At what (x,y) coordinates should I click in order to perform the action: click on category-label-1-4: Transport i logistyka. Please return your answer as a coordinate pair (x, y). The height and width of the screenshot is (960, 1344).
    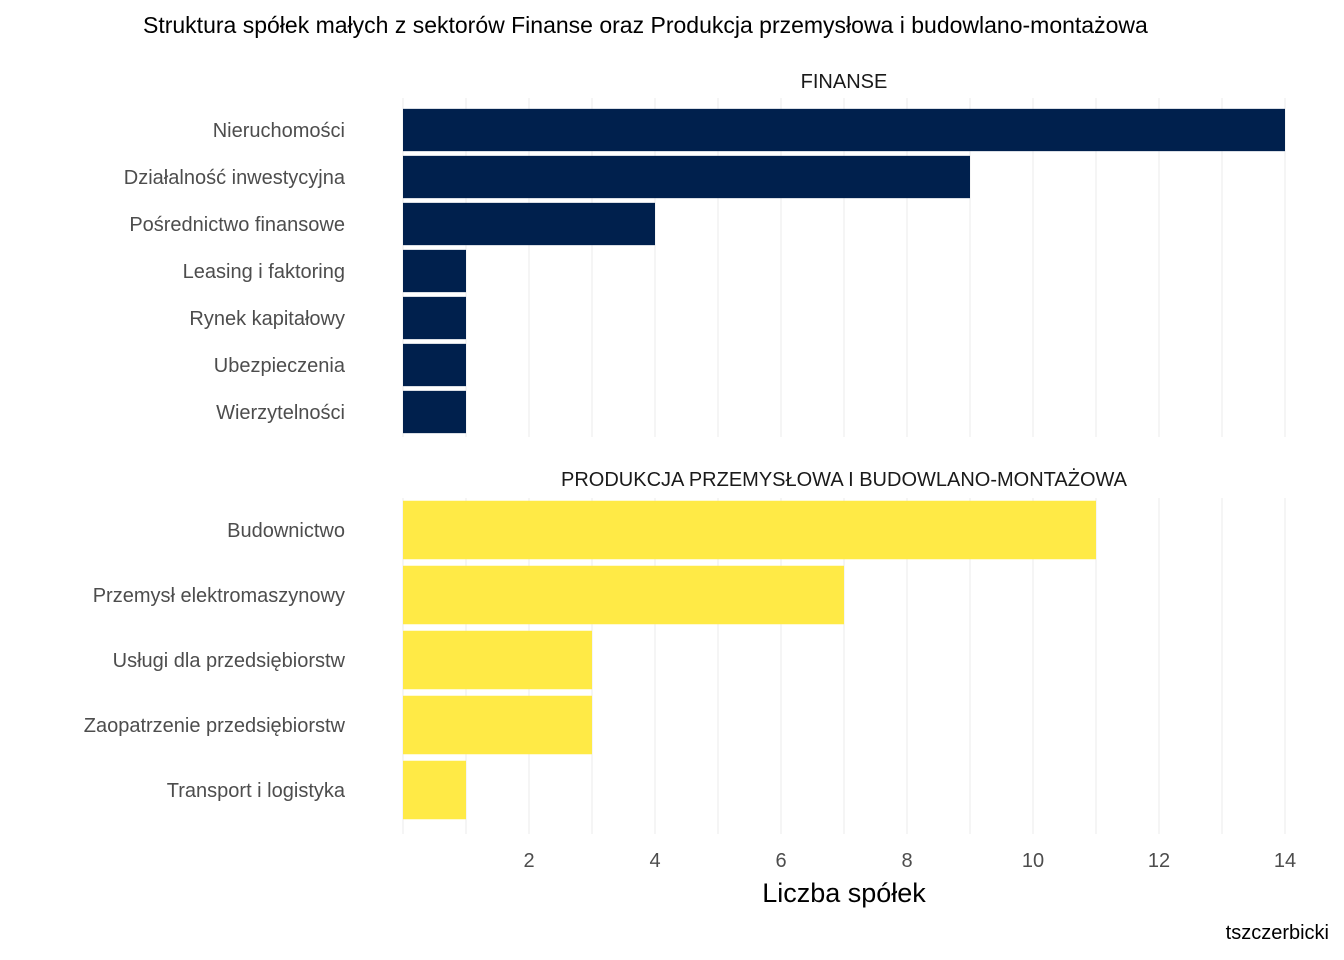
    Looking at the image, I should click on (256, 791).